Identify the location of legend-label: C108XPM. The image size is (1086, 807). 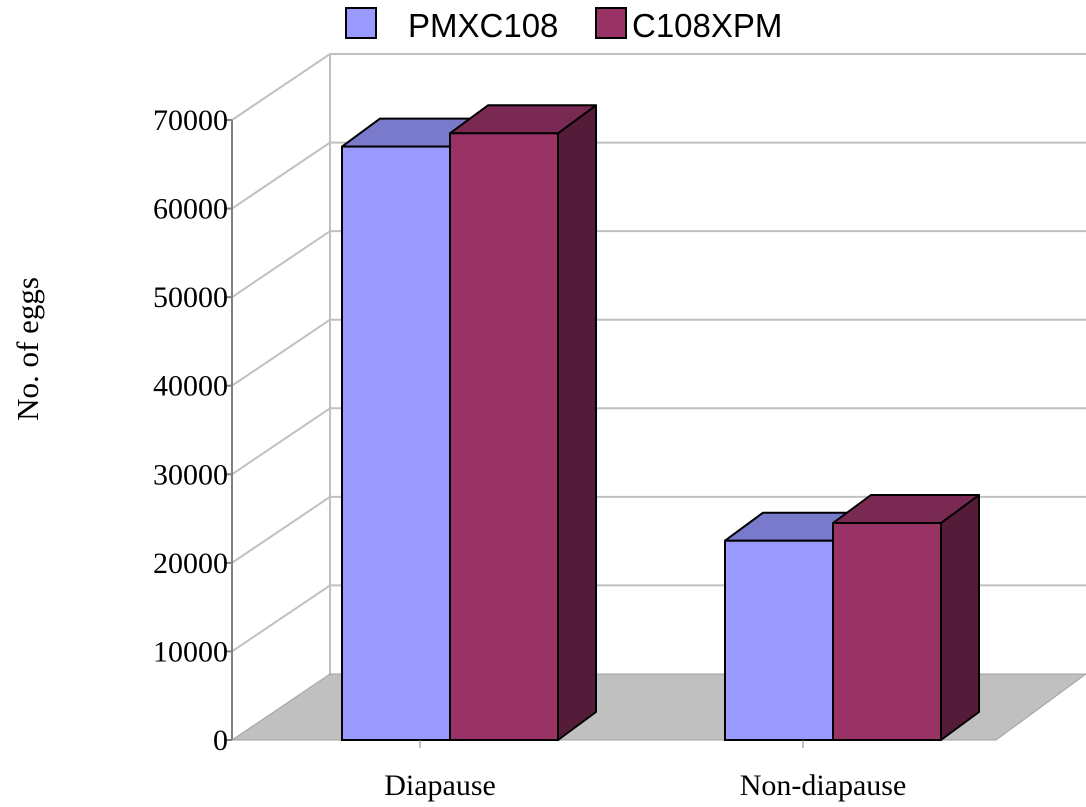
(707, 25).